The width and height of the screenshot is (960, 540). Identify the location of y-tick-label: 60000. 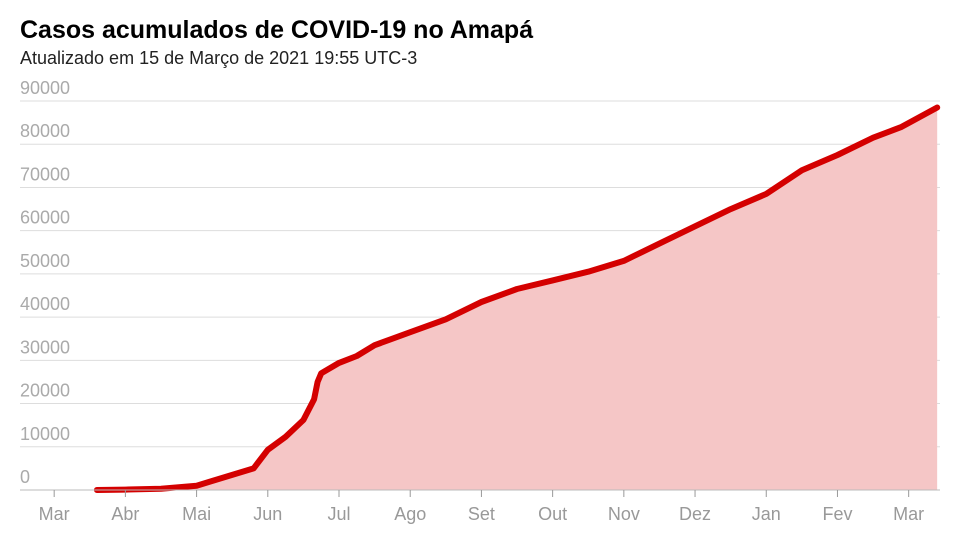
(45, 218).